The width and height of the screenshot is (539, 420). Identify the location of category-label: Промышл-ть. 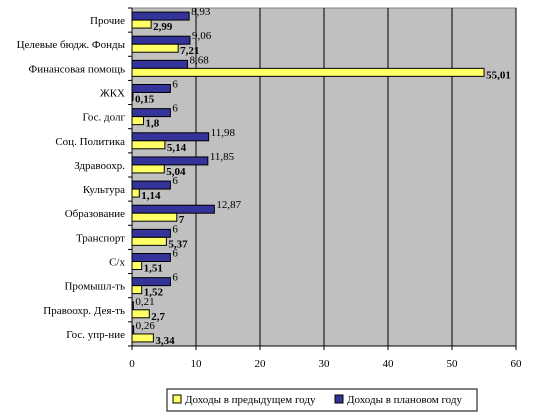
(94, 287).